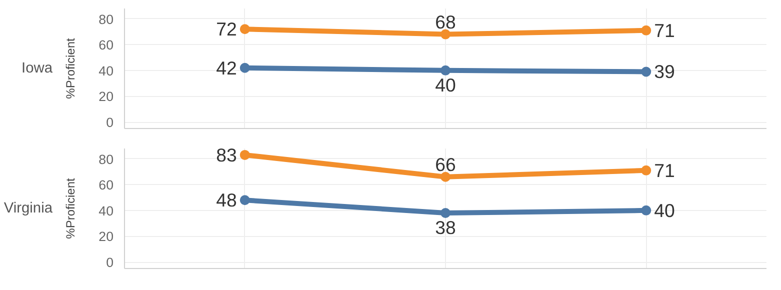 This screenshot has height=290, width=781. Describe the element at coordinates (226, 29) in the screenshot. I see `data-label: 72` at that location.